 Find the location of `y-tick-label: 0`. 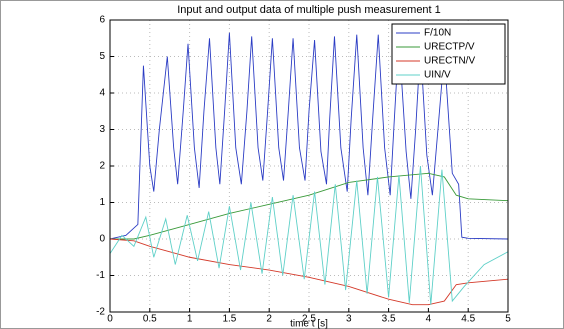

y-tick-label: 0 is located at coordinates (102, 239).